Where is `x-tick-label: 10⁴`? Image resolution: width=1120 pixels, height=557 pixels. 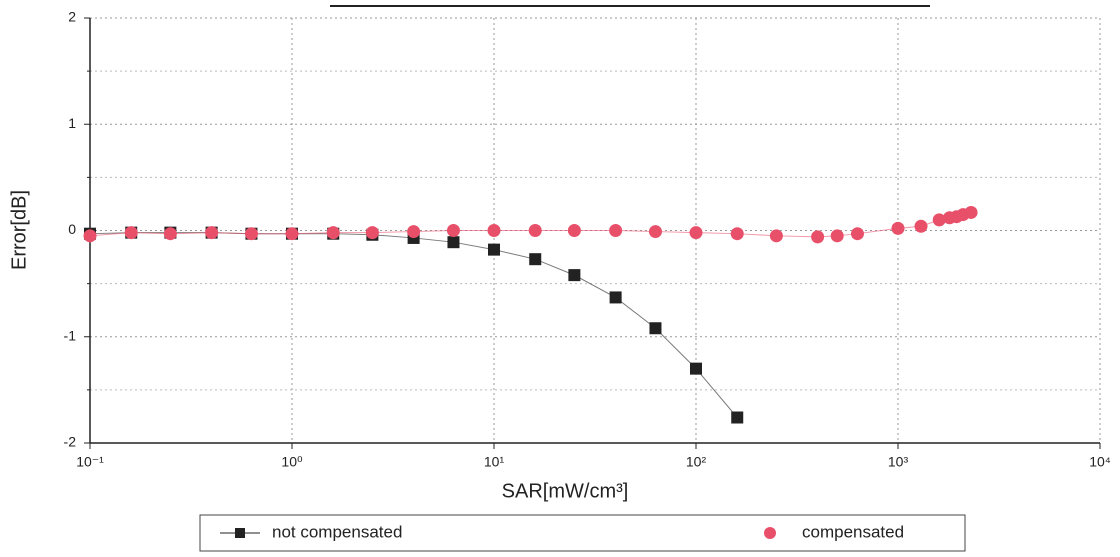 x-tick-label: 10⁴ is located at coordinates (1100, 462).